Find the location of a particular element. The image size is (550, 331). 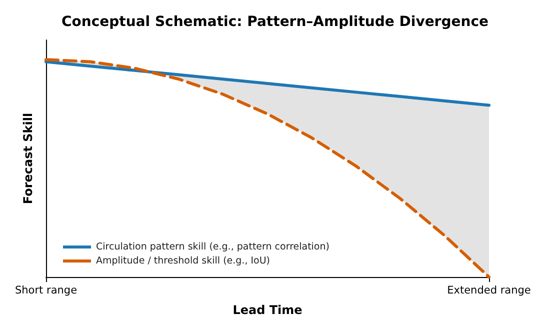

legend-label: Circulation pattern skill (e.g., pattern correlation) is located at coordinates (213, 247).